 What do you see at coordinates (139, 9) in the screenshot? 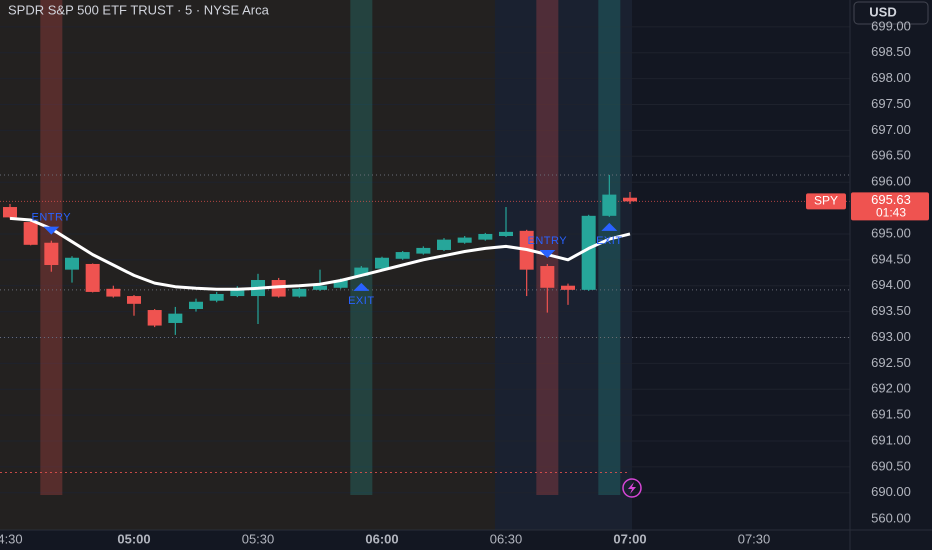
I see `chart-title: SPDR S&P 500 ETF TRUST · 5 · NYSE Arca` at bounding box center [139, 9].